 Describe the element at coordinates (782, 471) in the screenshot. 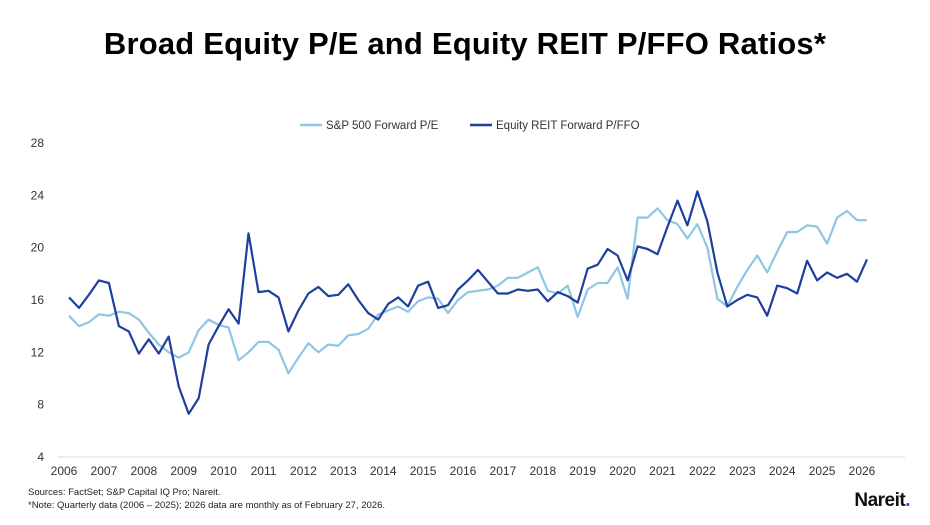

I see `x-tick-label: 2024` at that location.